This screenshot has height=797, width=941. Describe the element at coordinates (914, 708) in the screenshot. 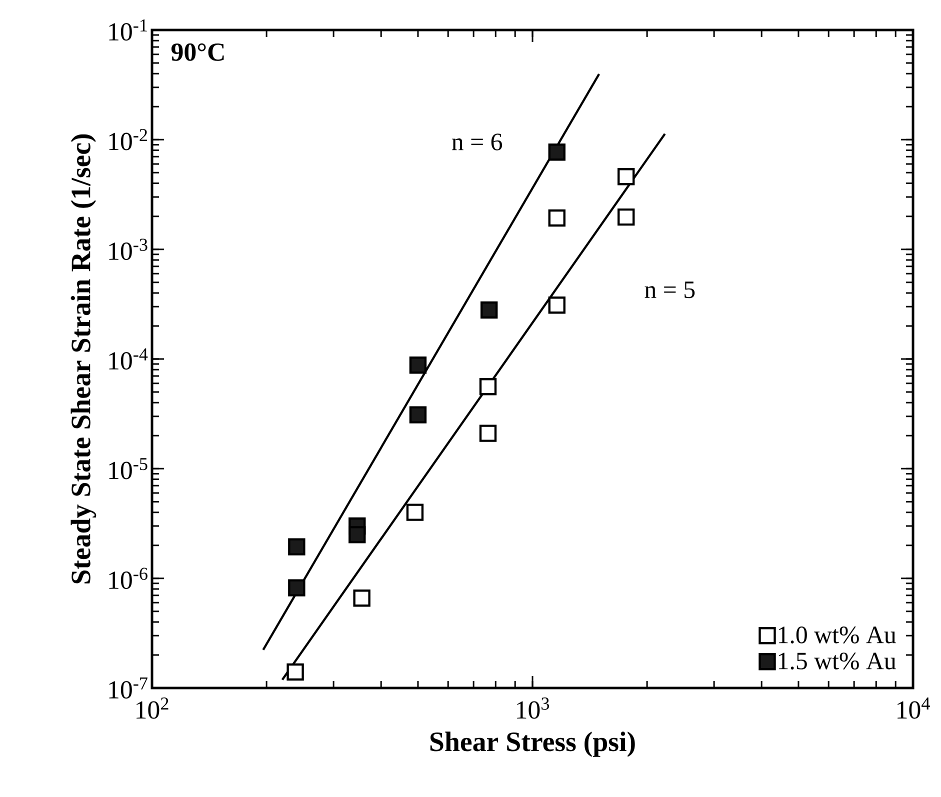

I see `x-tick-label: 10$^{4}$` at that location.